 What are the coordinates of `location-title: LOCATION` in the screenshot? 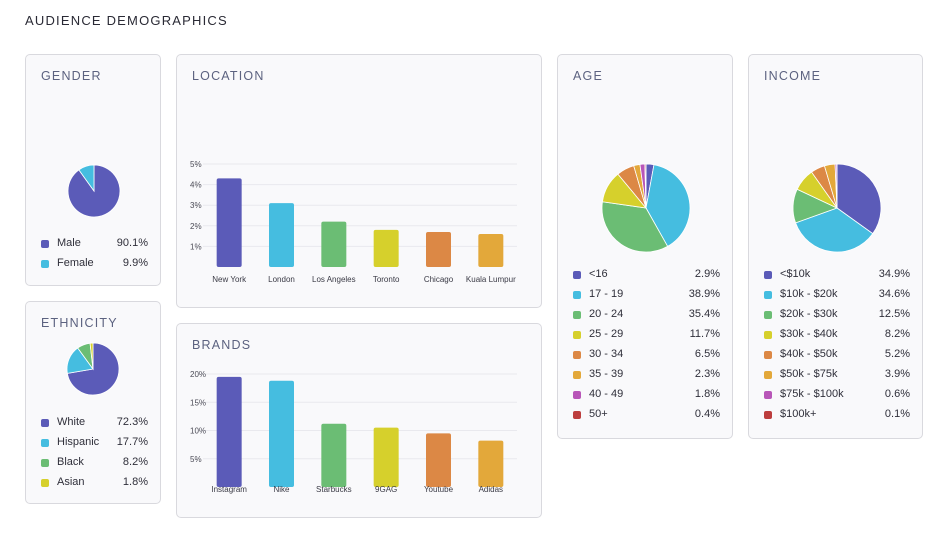 It's located at (228, 76).